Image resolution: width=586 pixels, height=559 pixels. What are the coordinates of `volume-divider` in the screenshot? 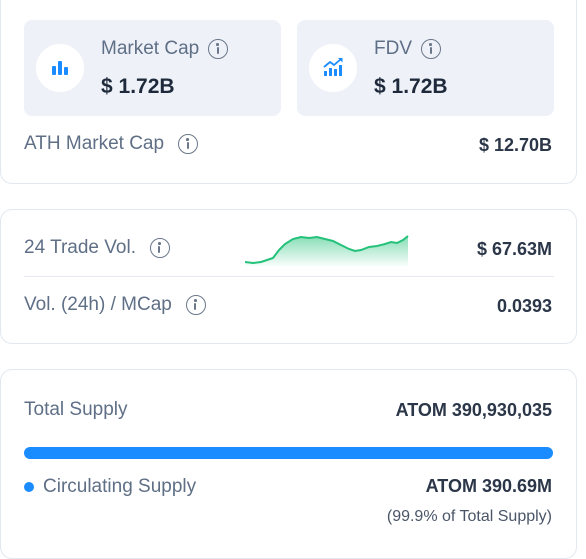 It's located at (289, 276).